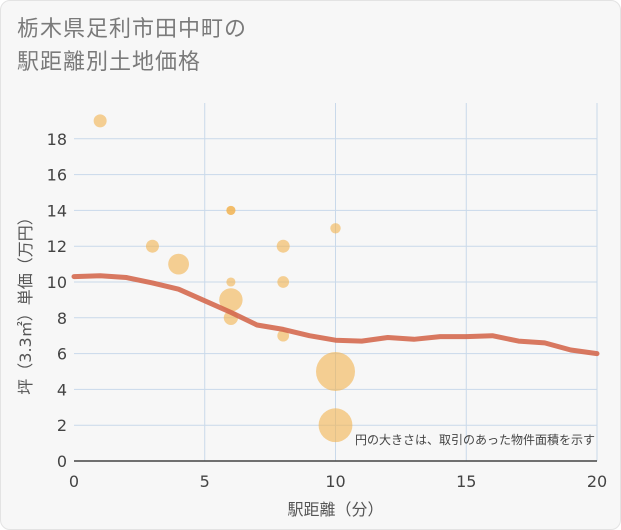  I want to click on y-tick-labels: 0 2 4 6 8 10 12 14 16 18, so click(57, 300).